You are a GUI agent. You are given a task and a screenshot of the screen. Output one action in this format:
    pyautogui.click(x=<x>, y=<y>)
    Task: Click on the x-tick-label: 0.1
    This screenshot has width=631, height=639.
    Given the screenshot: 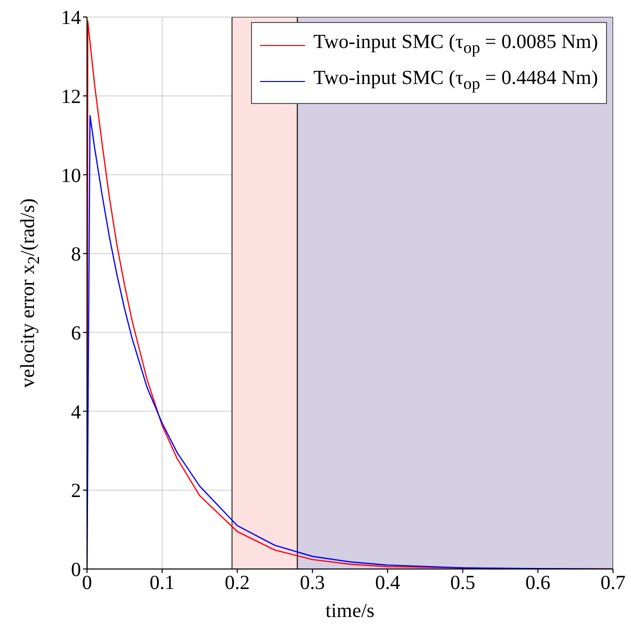 What is the action you would take?
    pyautogui.click(x=162, y=583)
    